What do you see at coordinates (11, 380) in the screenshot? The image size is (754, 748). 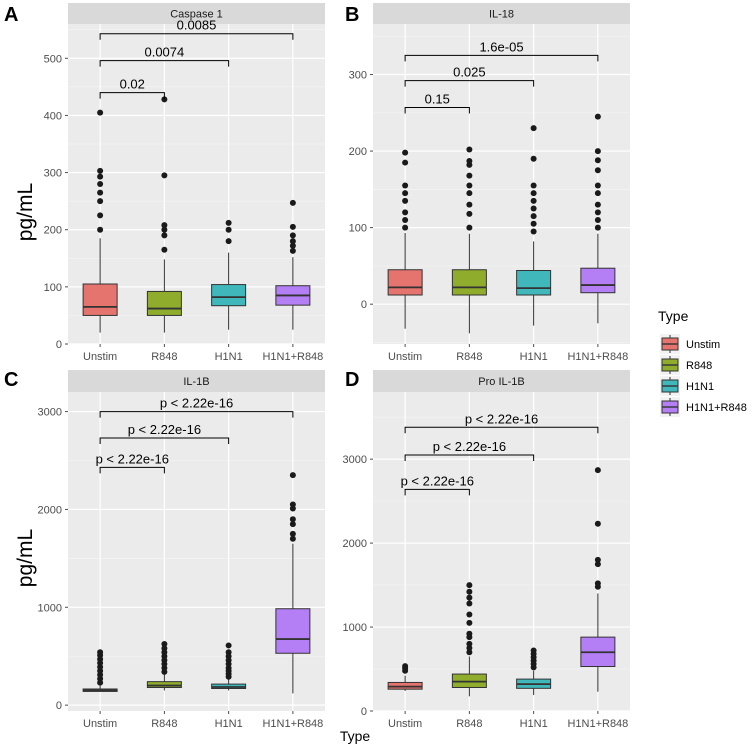 I see `panel-letter-c: C` at bounding box center [11, 380].